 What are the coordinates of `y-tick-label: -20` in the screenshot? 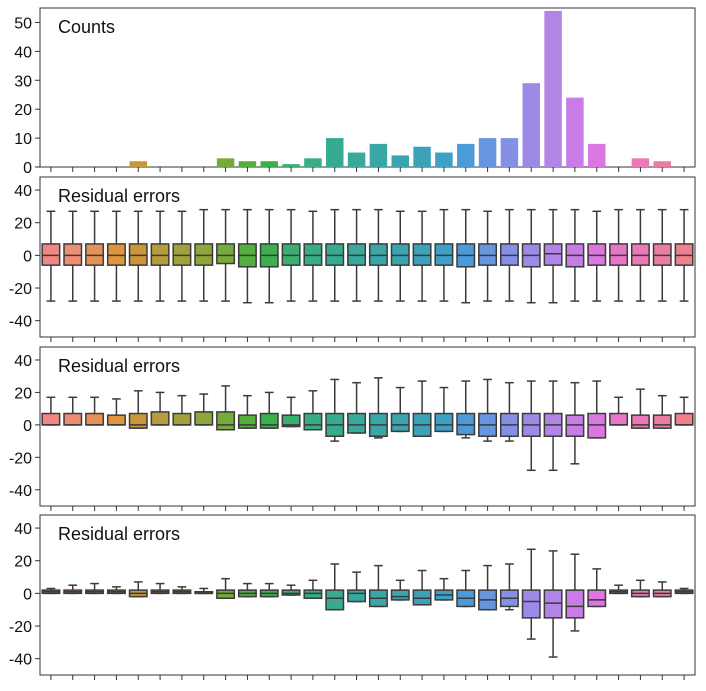 It's located at (20, 289).